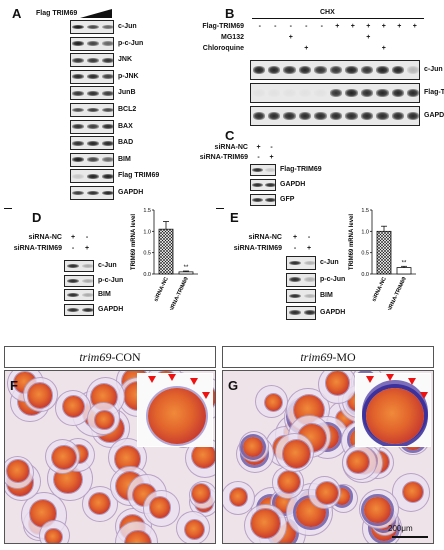 The height and width of the screenshot is (550, 444). What do you see at coordinates (384, 252) in the screenshot?
I see `bar` at bounding box center [384, 252].